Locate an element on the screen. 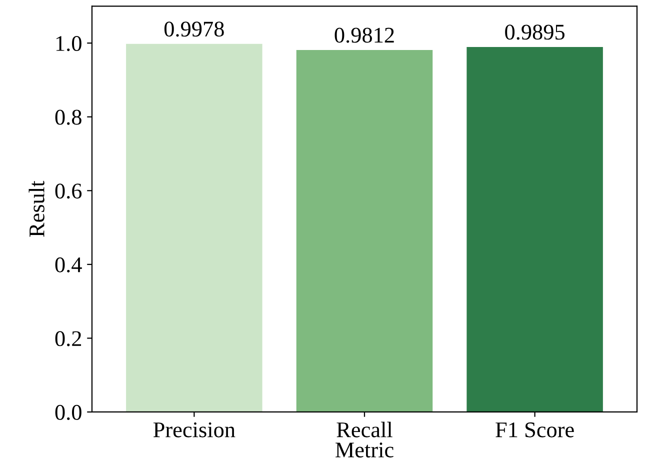  y-tick-label: 0.8 is located at coordinates (68, 117).